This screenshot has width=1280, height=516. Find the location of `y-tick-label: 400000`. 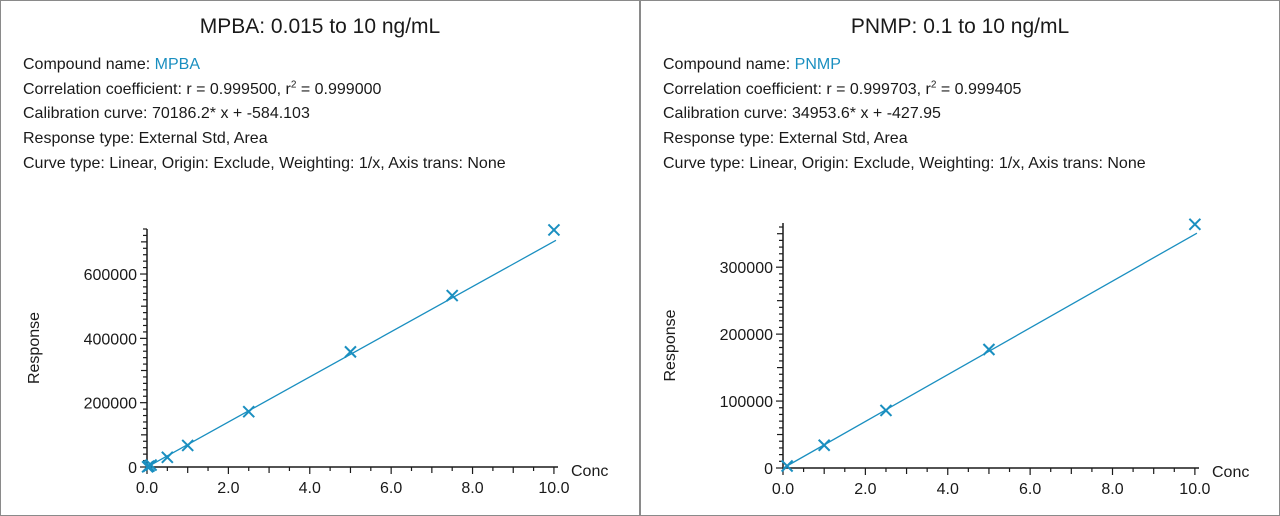

y-tick-label: 400000 is located at coordinates (110, 339).